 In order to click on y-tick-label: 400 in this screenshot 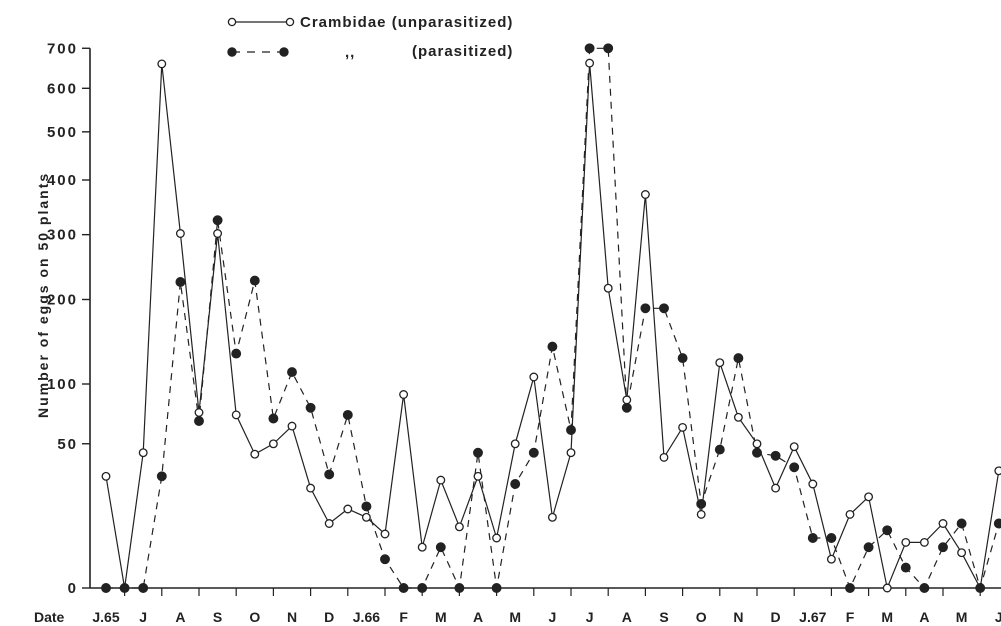, I will do `click(62, 180)`.